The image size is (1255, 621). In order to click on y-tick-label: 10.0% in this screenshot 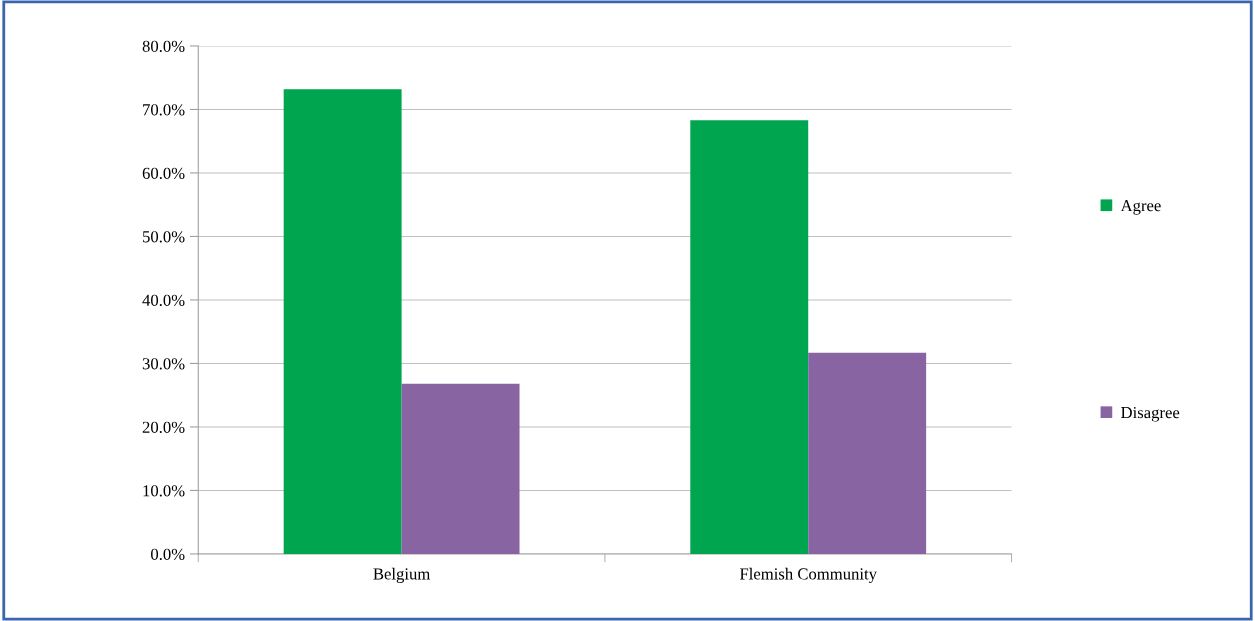, I will do `click(164, 491)`.